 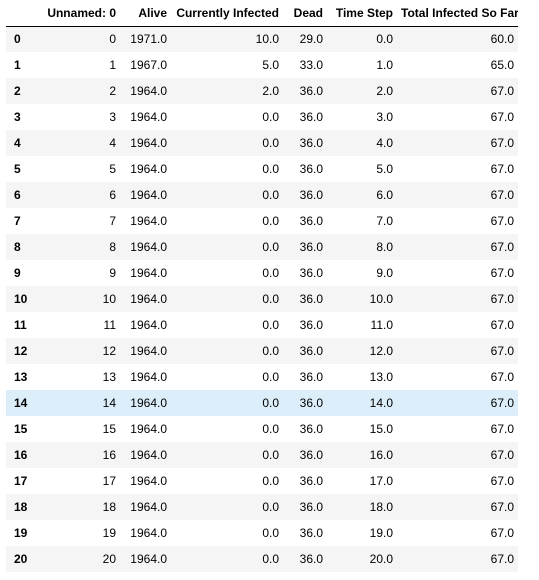 What do you see at coordinates (384, 39) in the screenshot?
I see `cell-time-step: 0.0` at bounding box center [384, 39].